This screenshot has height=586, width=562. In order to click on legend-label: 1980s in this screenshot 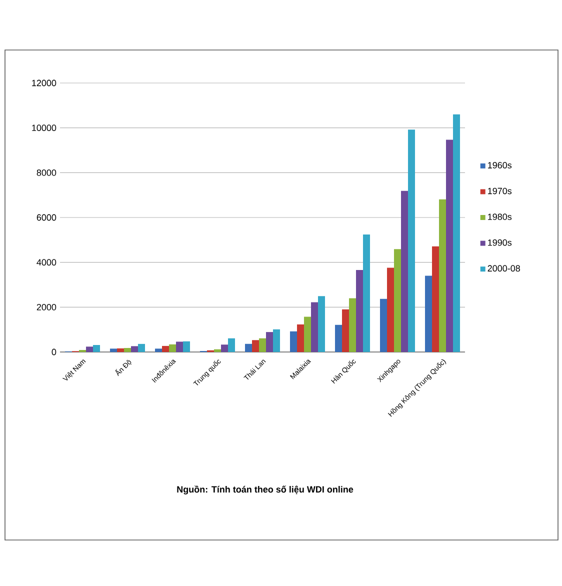, I will do `click(500, 217)`.